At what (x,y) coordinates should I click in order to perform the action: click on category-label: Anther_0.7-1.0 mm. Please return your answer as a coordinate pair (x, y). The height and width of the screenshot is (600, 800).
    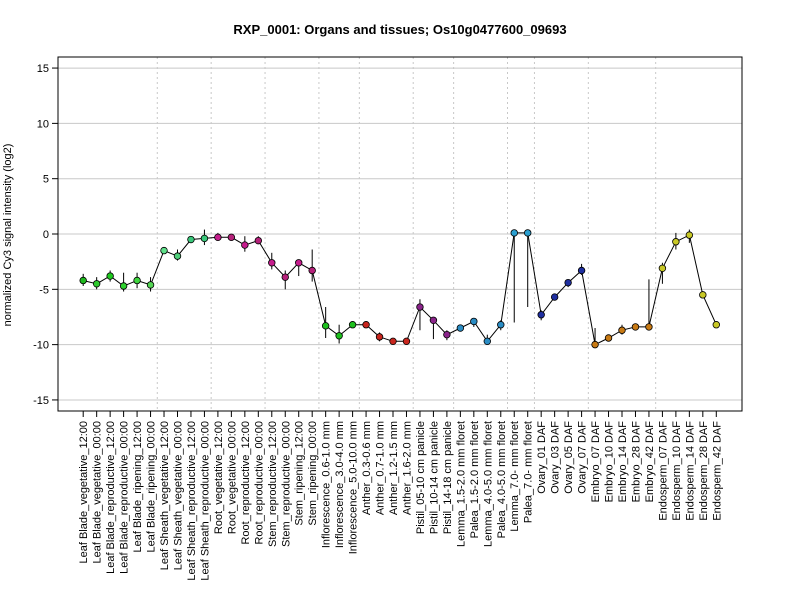
    Looking at the image, I should click on (381, 468).